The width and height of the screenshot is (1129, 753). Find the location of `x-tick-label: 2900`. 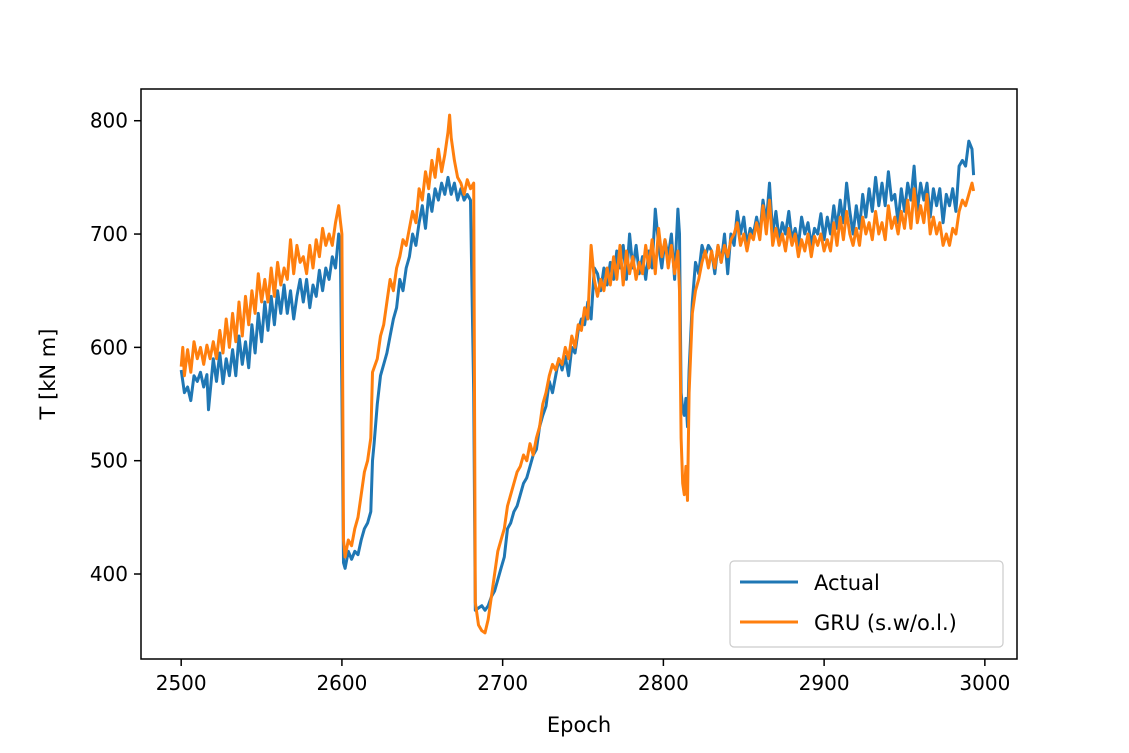

x-tick-label: 2900 is located at coordinates (824, 683).